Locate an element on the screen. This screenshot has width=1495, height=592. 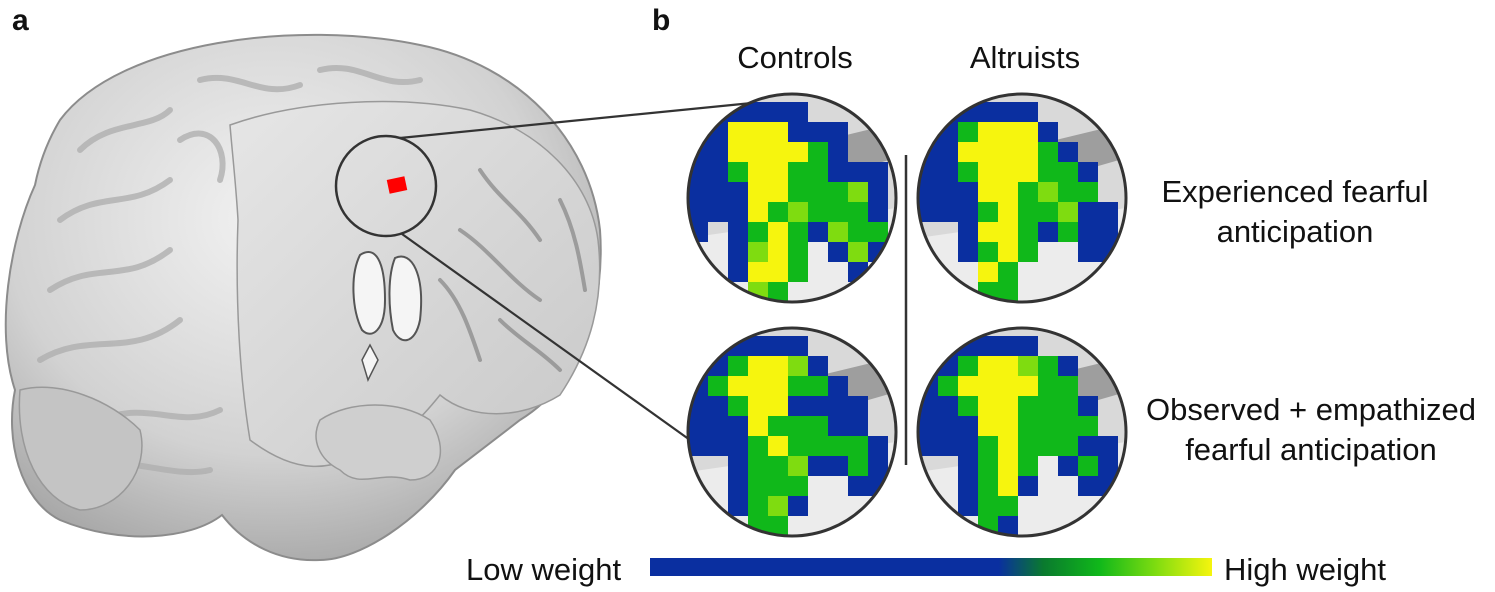
row-label-experienced: Experienced fearful anticipation is located at coordinates (1295, 211).